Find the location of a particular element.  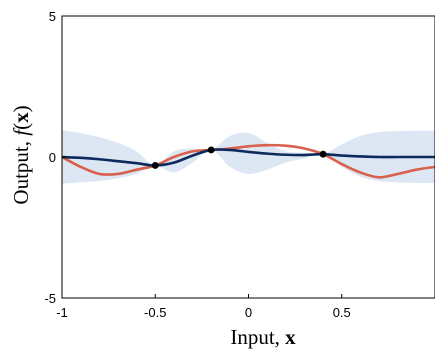

sample-series-line is located at coordinates (248, 161).